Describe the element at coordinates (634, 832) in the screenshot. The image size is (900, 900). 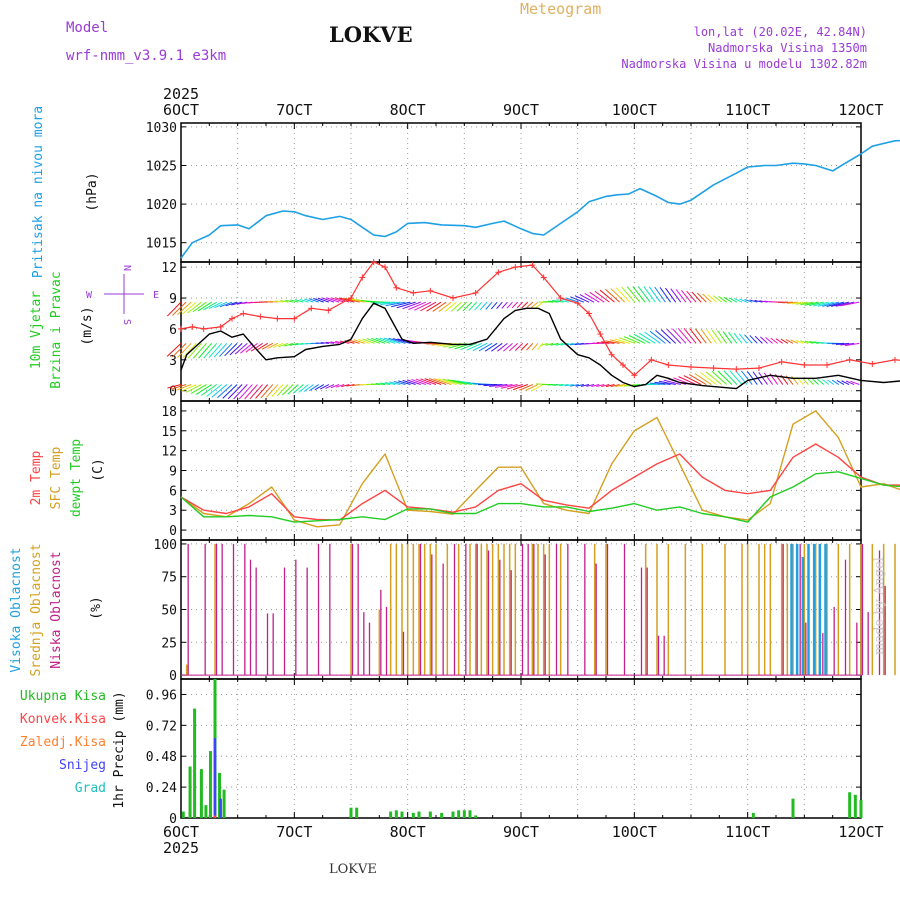
I see `x-tick-label-bottom: 10OCT` at that location.